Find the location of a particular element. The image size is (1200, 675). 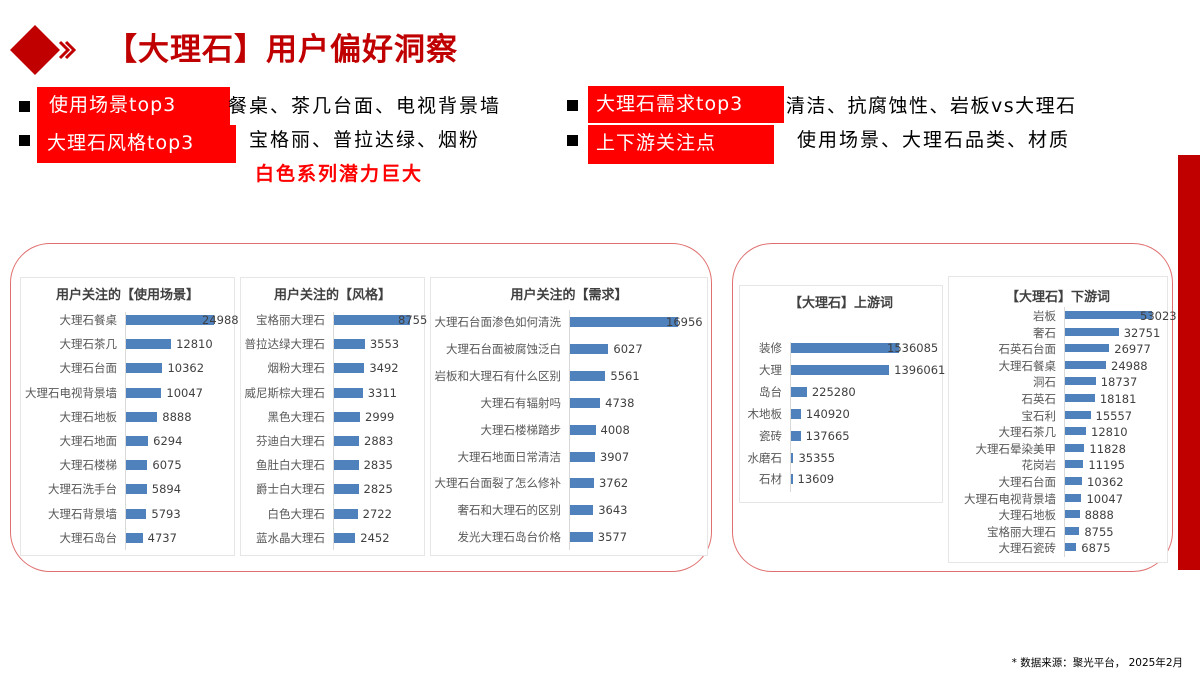

chart-title: 【大理石】上游词 is located at coordinates (840, 303).